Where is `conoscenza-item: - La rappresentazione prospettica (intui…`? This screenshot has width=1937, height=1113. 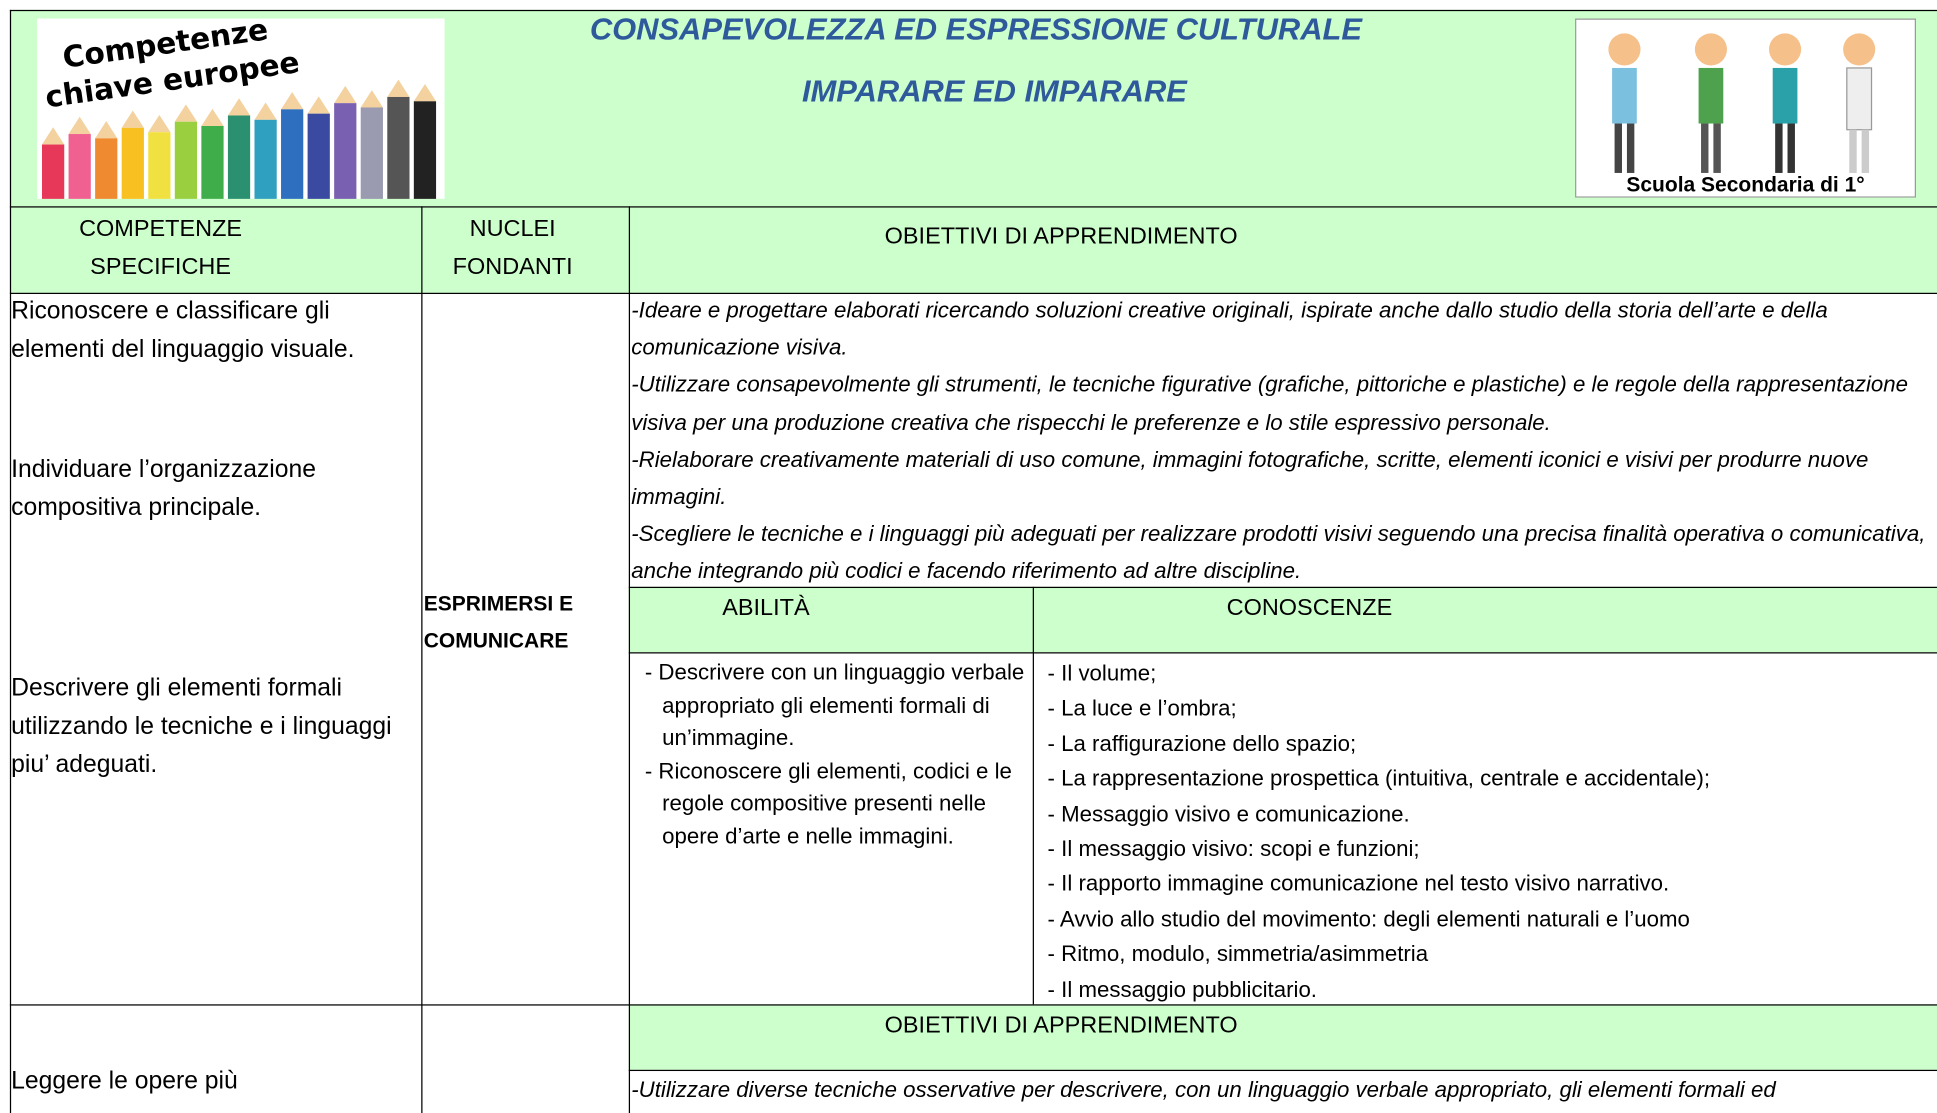 conoscenza-item: - La rappresentazione prospettica (intui… is located at coordinates (1379, 778).